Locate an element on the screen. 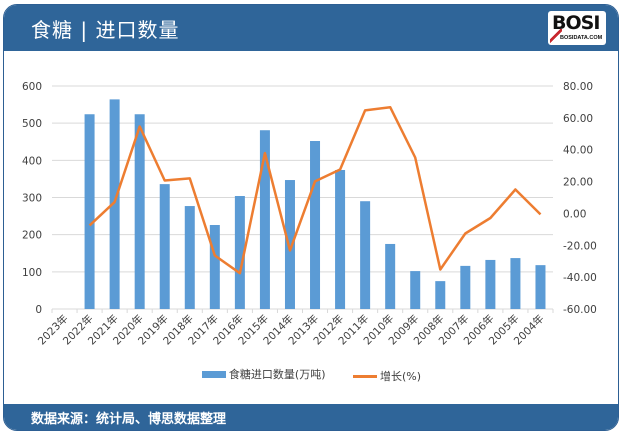  left-axis-tick: 100 is located at coordinates (32, 273).